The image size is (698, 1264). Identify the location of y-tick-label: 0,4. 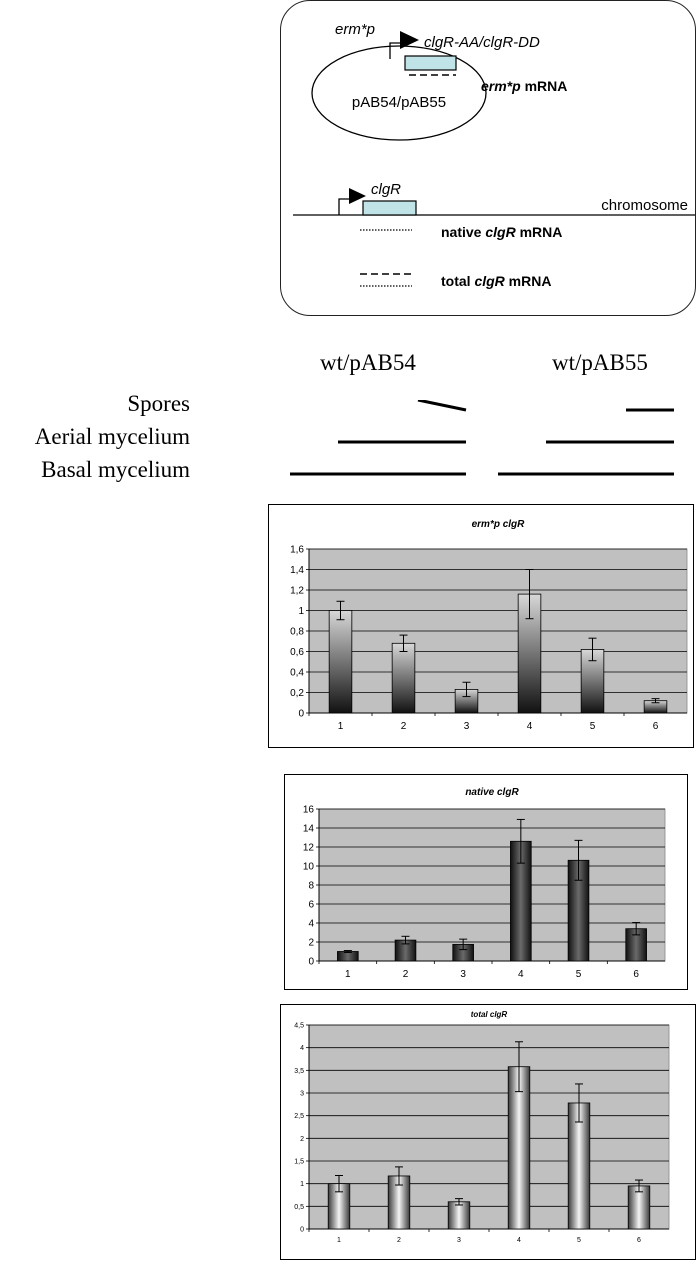
(297, 673).